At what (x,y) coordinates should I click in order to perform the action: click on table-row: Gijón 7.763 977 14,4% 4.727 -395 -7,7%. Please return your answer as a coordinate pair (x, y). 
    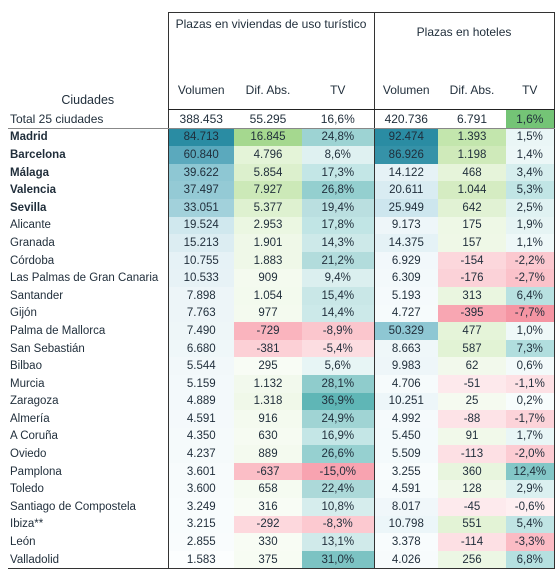
    Looking at the image, I should click on (281, 313).